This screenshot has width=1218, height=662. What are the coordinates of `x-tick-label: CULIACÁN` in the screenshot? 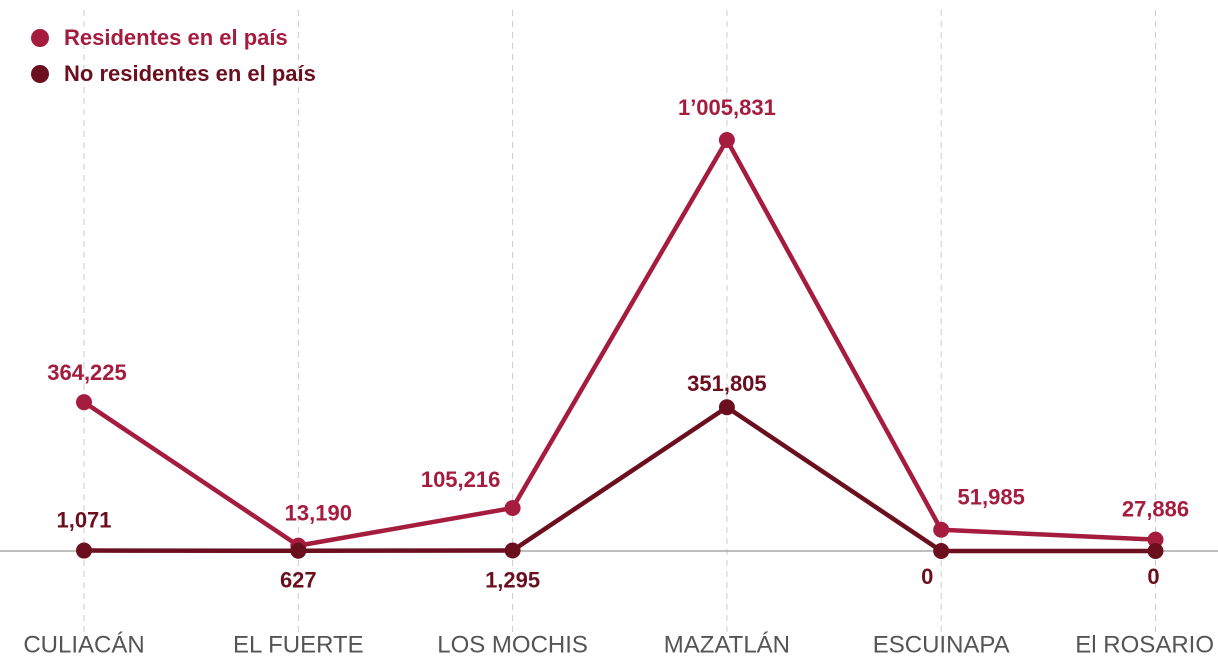 It's located at (83, 644).